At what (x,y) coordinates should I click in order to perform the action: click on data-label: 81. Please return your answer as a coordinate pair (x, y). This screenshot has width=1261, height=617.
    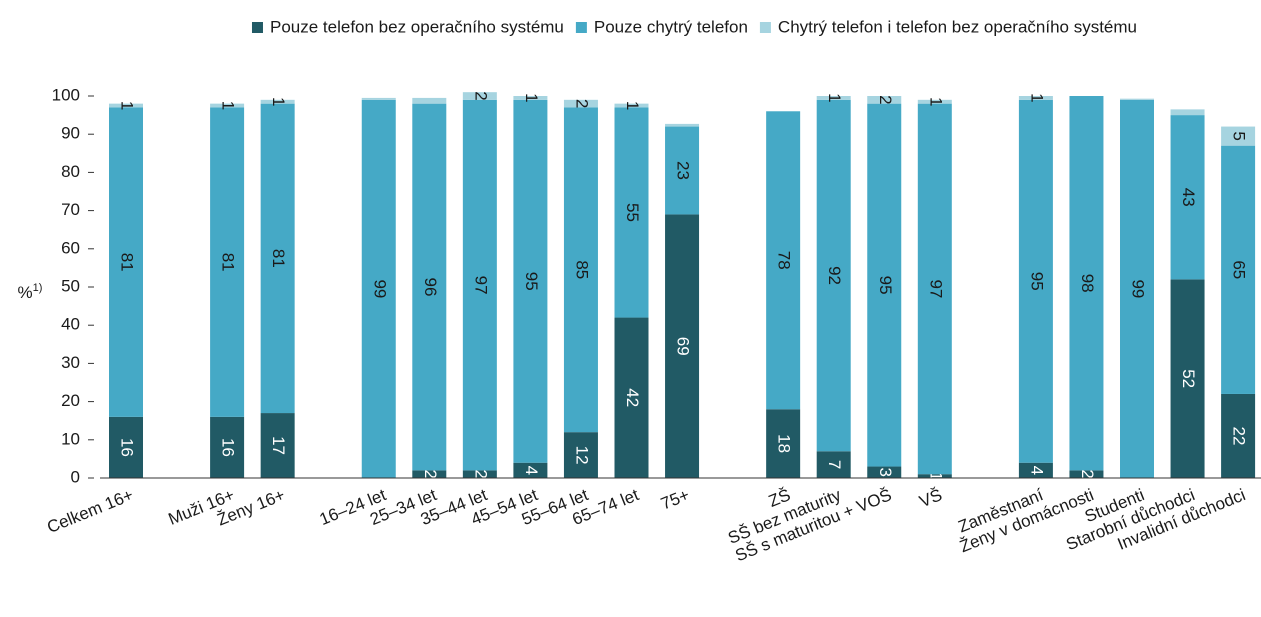
    Looking at the image, I should click on (127, 262).